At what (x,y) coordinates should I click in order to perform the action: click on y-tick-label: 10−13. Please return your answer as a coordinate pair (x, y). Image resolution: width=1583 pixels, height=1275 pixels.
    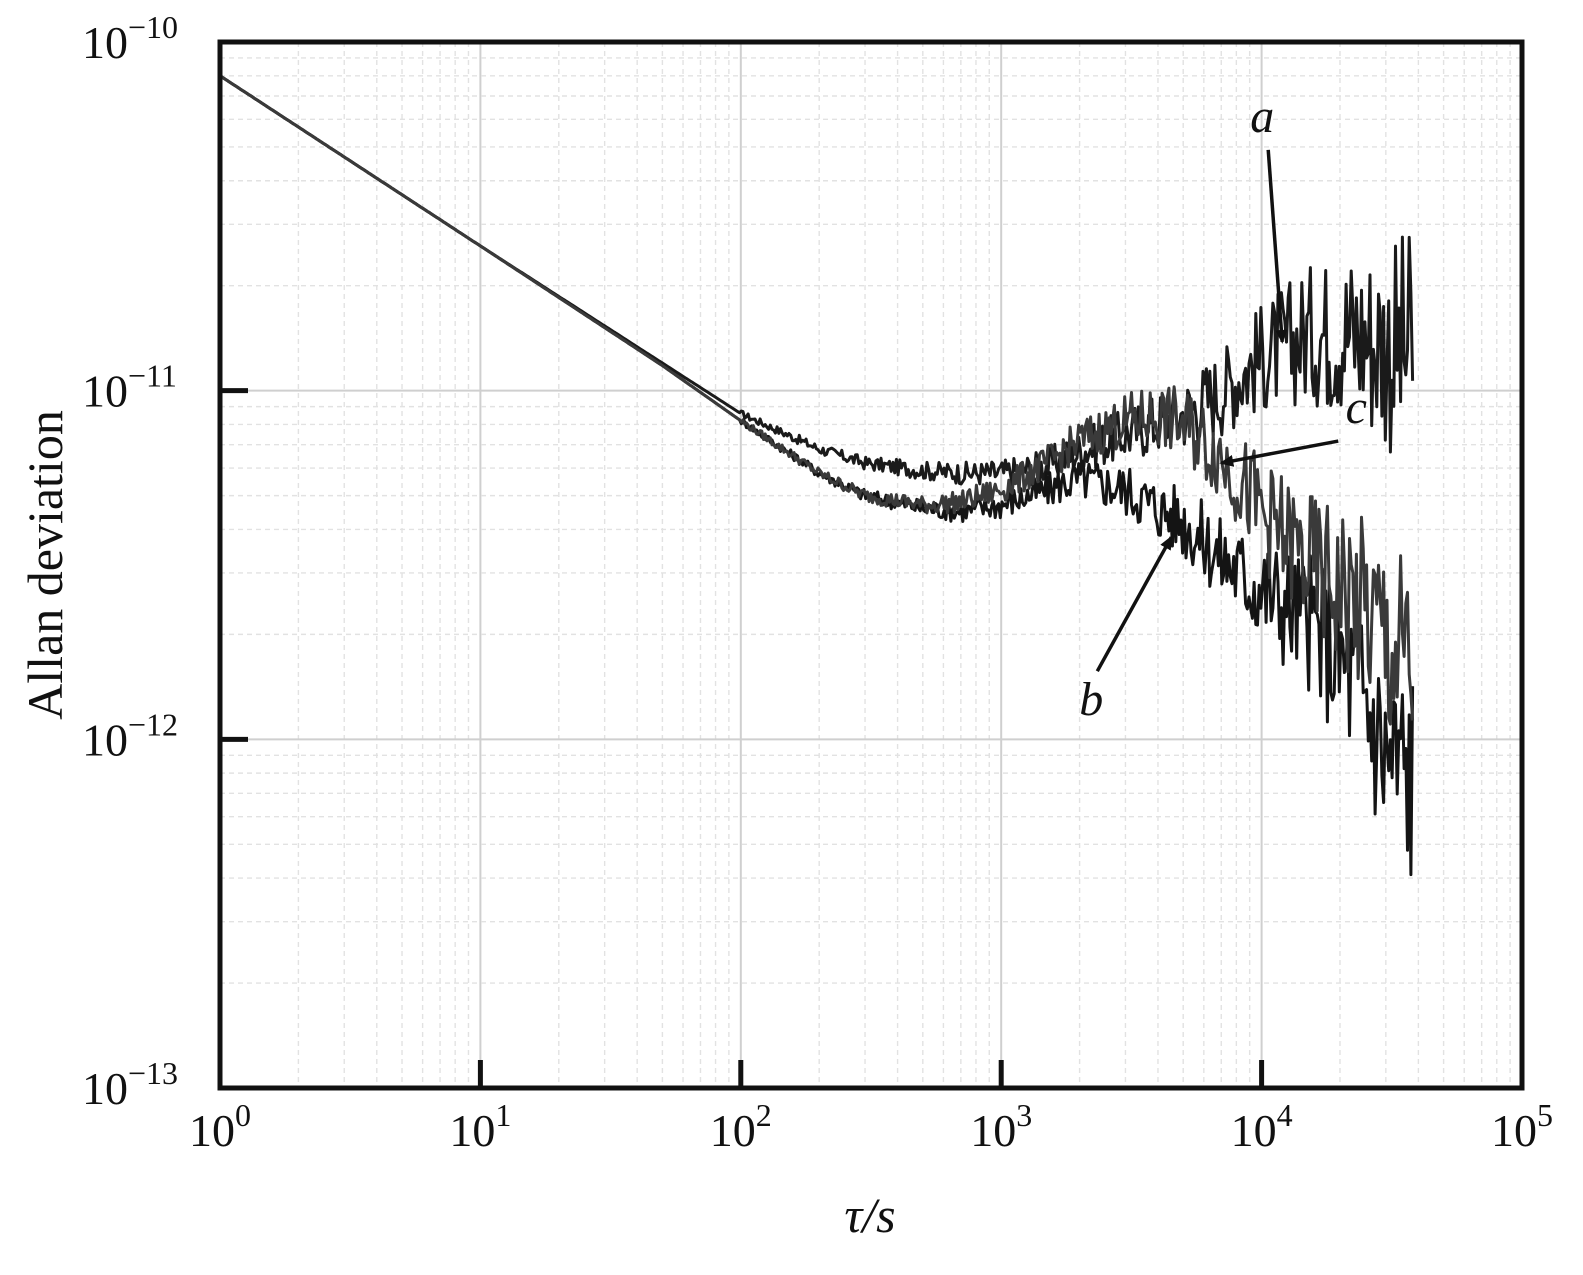
    Looking at the image, I should click on (130, 1084).